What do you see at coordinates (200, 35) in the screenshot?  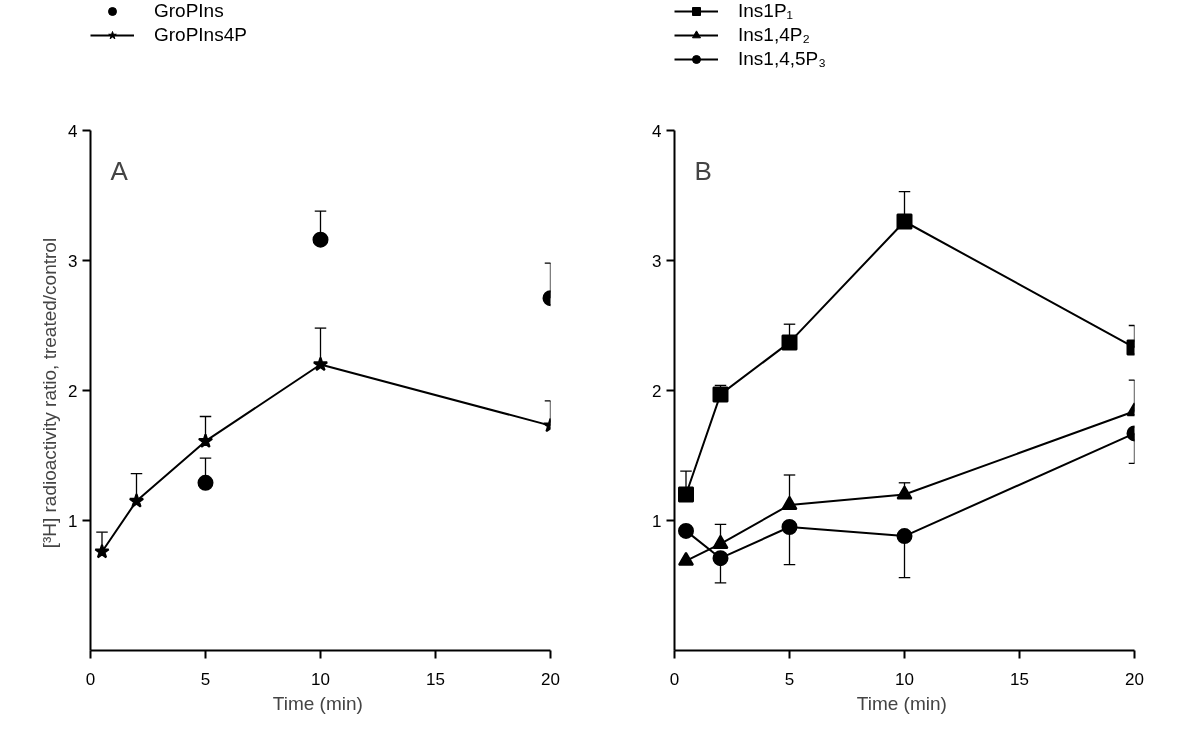 I see `legend-label: GroPIns4P` at bounding box center [200, 35].